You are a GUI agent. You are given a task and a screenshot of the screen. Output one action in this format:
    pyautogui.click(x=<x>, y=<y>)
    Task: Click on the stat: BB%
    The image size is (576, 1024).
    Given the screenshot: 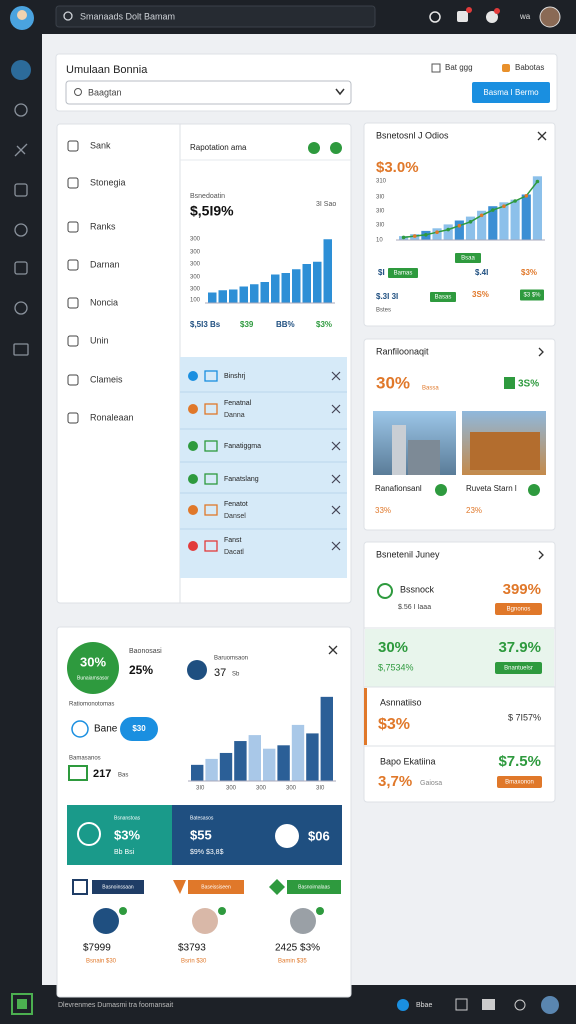 What is the action you would take?
    pyautogui.click(x=285, y=324)
    